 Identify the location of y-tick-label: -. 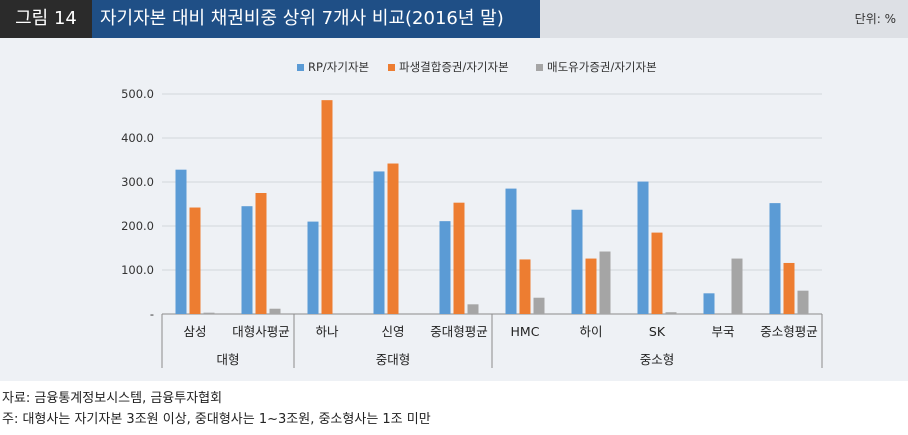
(152, 314).